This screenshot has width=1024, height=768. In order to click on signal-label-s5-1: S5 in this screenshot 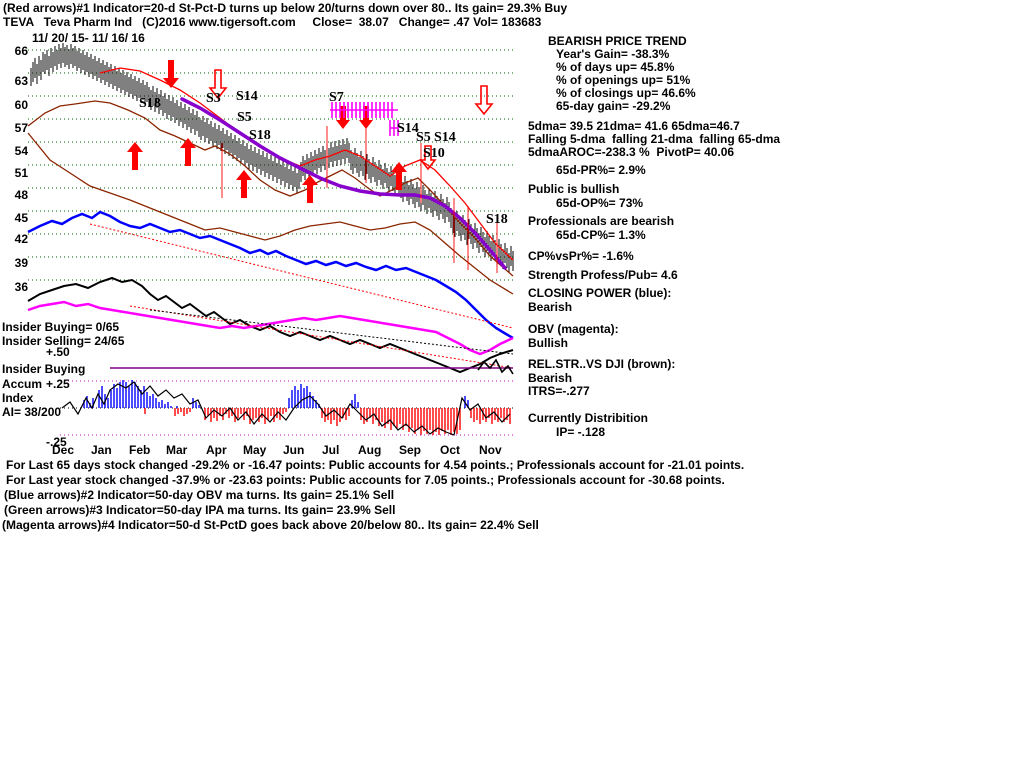, I will do `click(244, 117)`.